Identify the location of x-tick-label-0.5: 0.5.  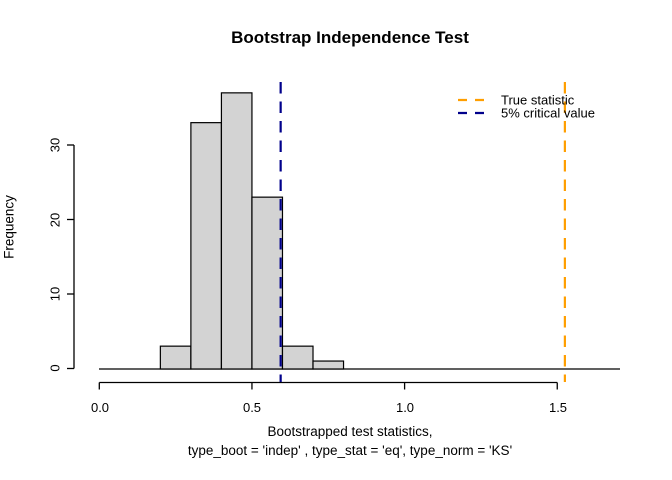
(252, 407).